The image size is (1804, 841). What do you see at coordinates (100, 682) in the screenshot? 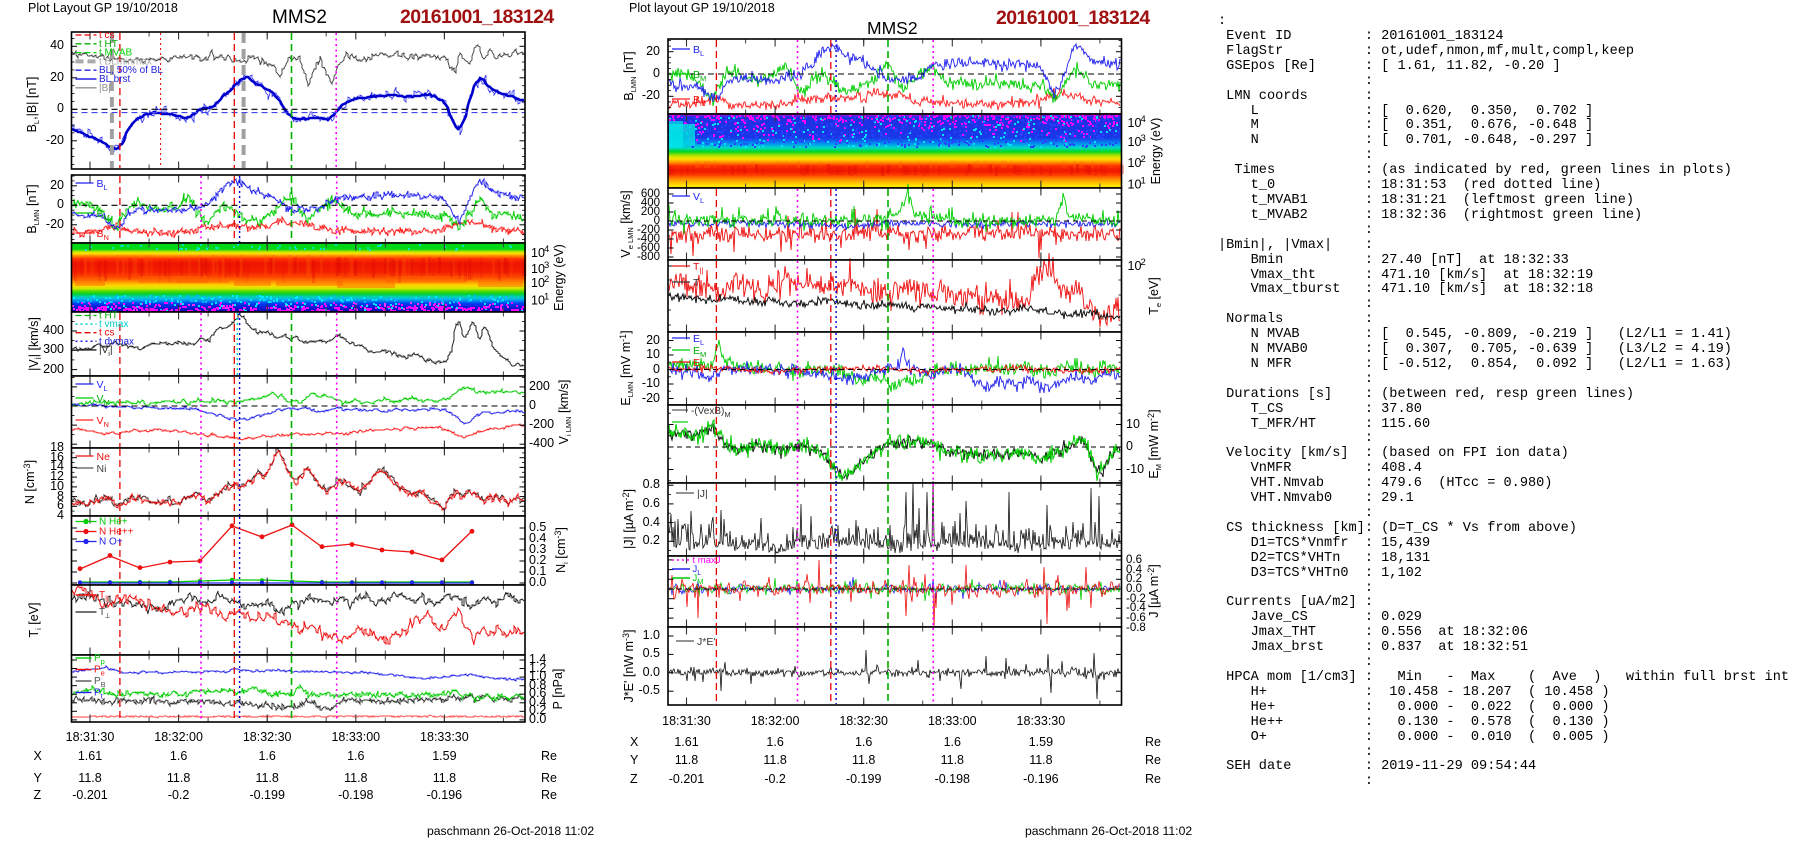
I see `svg-text: PB` at bounding box center [100, 682].